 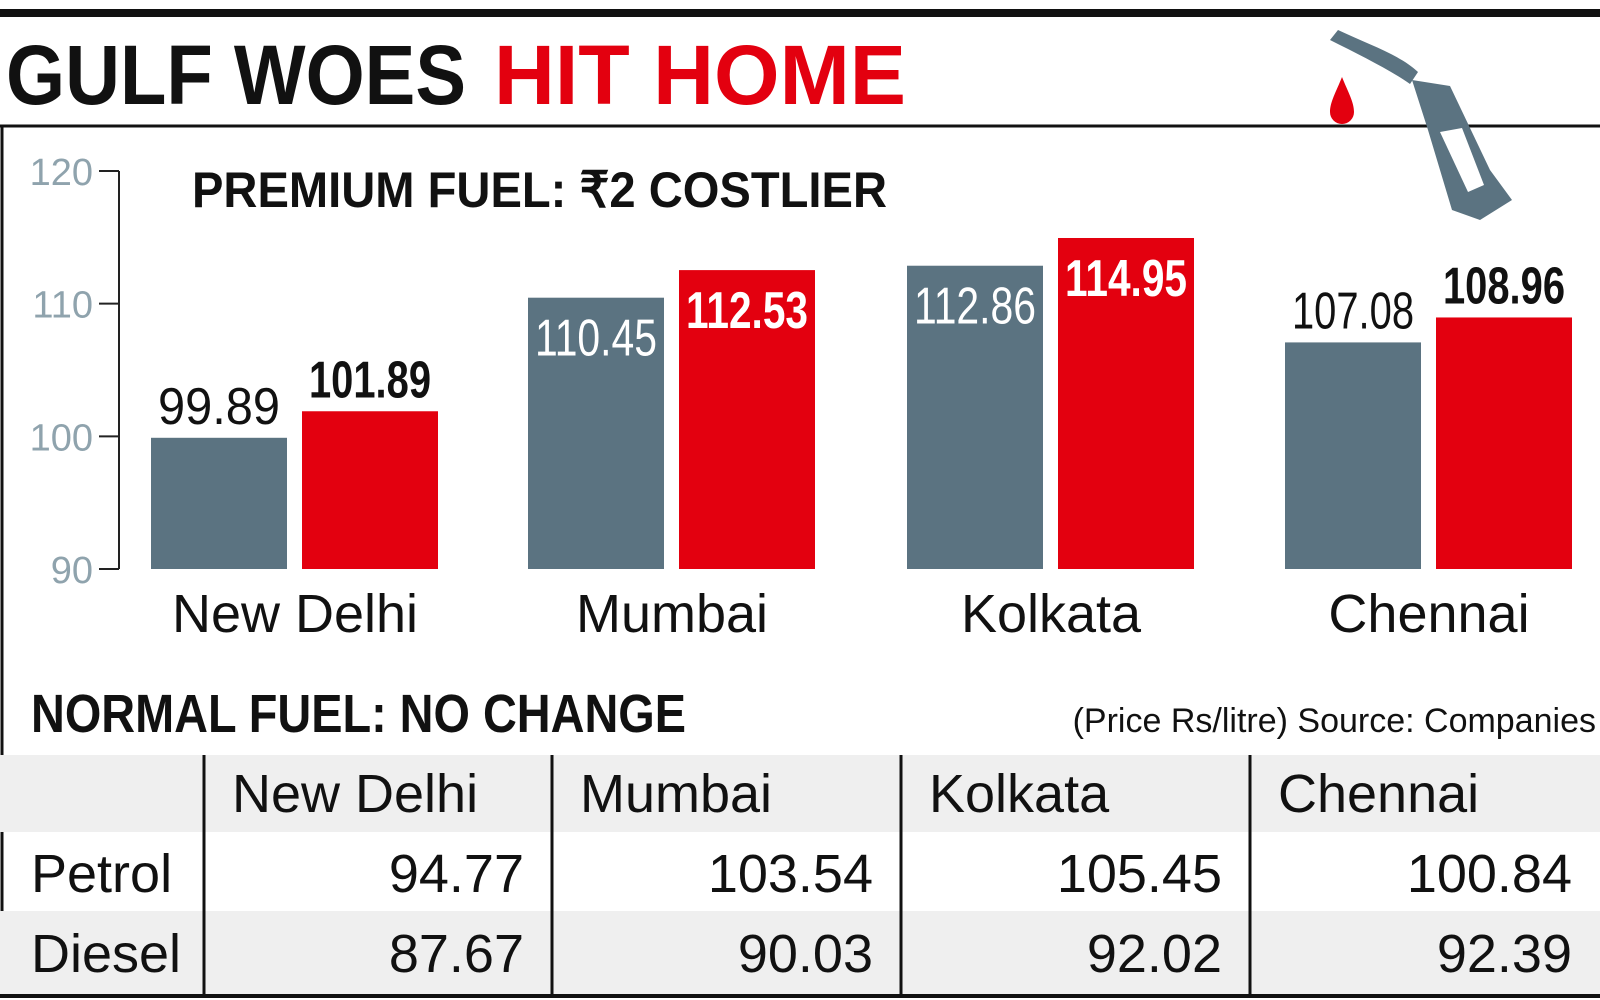 What do you see at coordinates (106, 954) in the screenshot?
I see `row-label: Diesel` at bounding box center [106, 954].